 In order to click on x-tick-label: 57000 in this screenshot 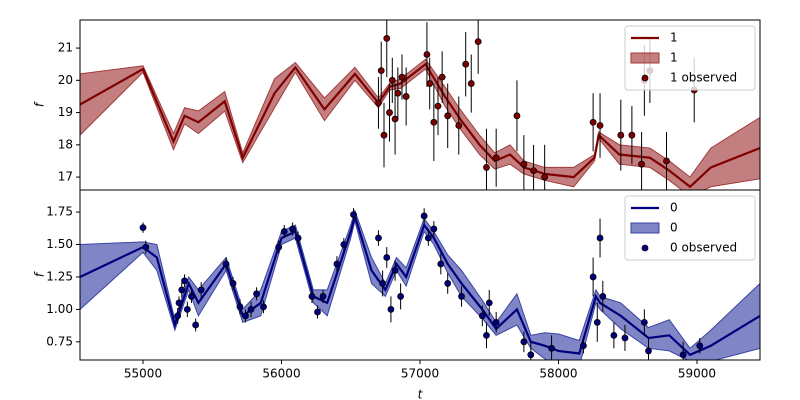, I will do `click(420, 374)`.